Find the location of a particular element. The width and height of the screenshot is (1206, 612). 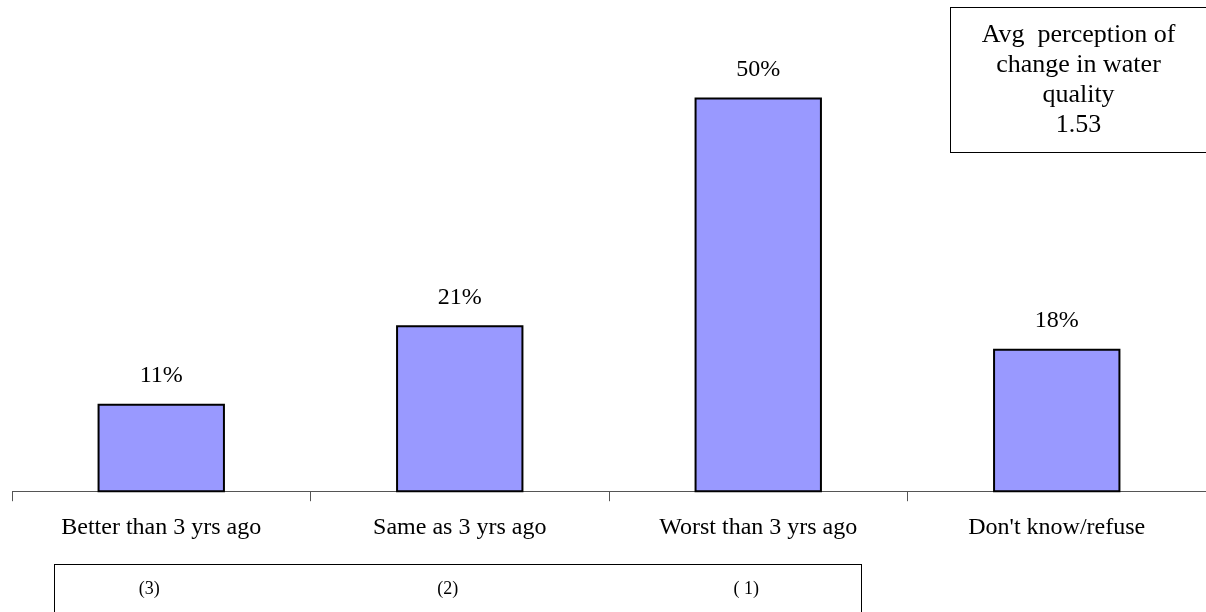

data-label: 50% is located at coordinates (758, 67).